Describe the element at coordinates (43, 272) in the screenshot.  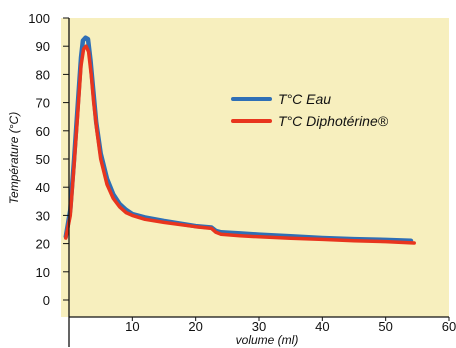
I see `y-tick-label: 10` at that location.